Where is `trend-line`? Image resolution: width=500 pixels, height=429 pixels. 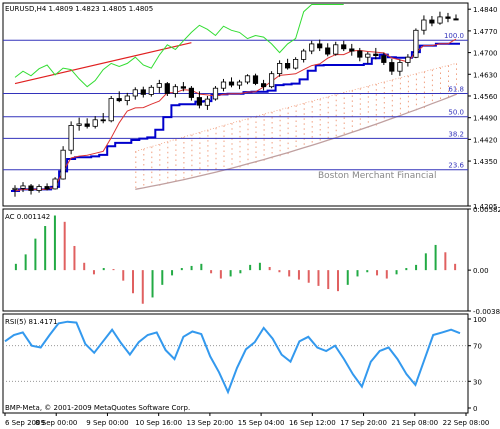
trend-line is located at coordinates (103, 63).